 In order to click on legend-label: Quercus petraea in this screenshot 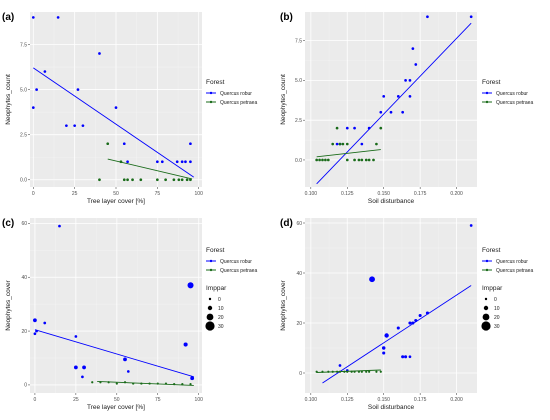, I will do `click(514, 103)`.